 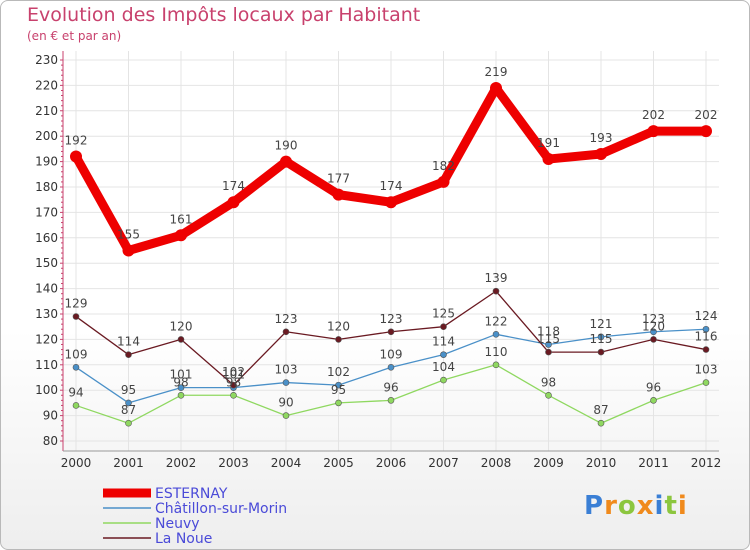 I want to click on data-label: 191, so click(x=548, y=143).